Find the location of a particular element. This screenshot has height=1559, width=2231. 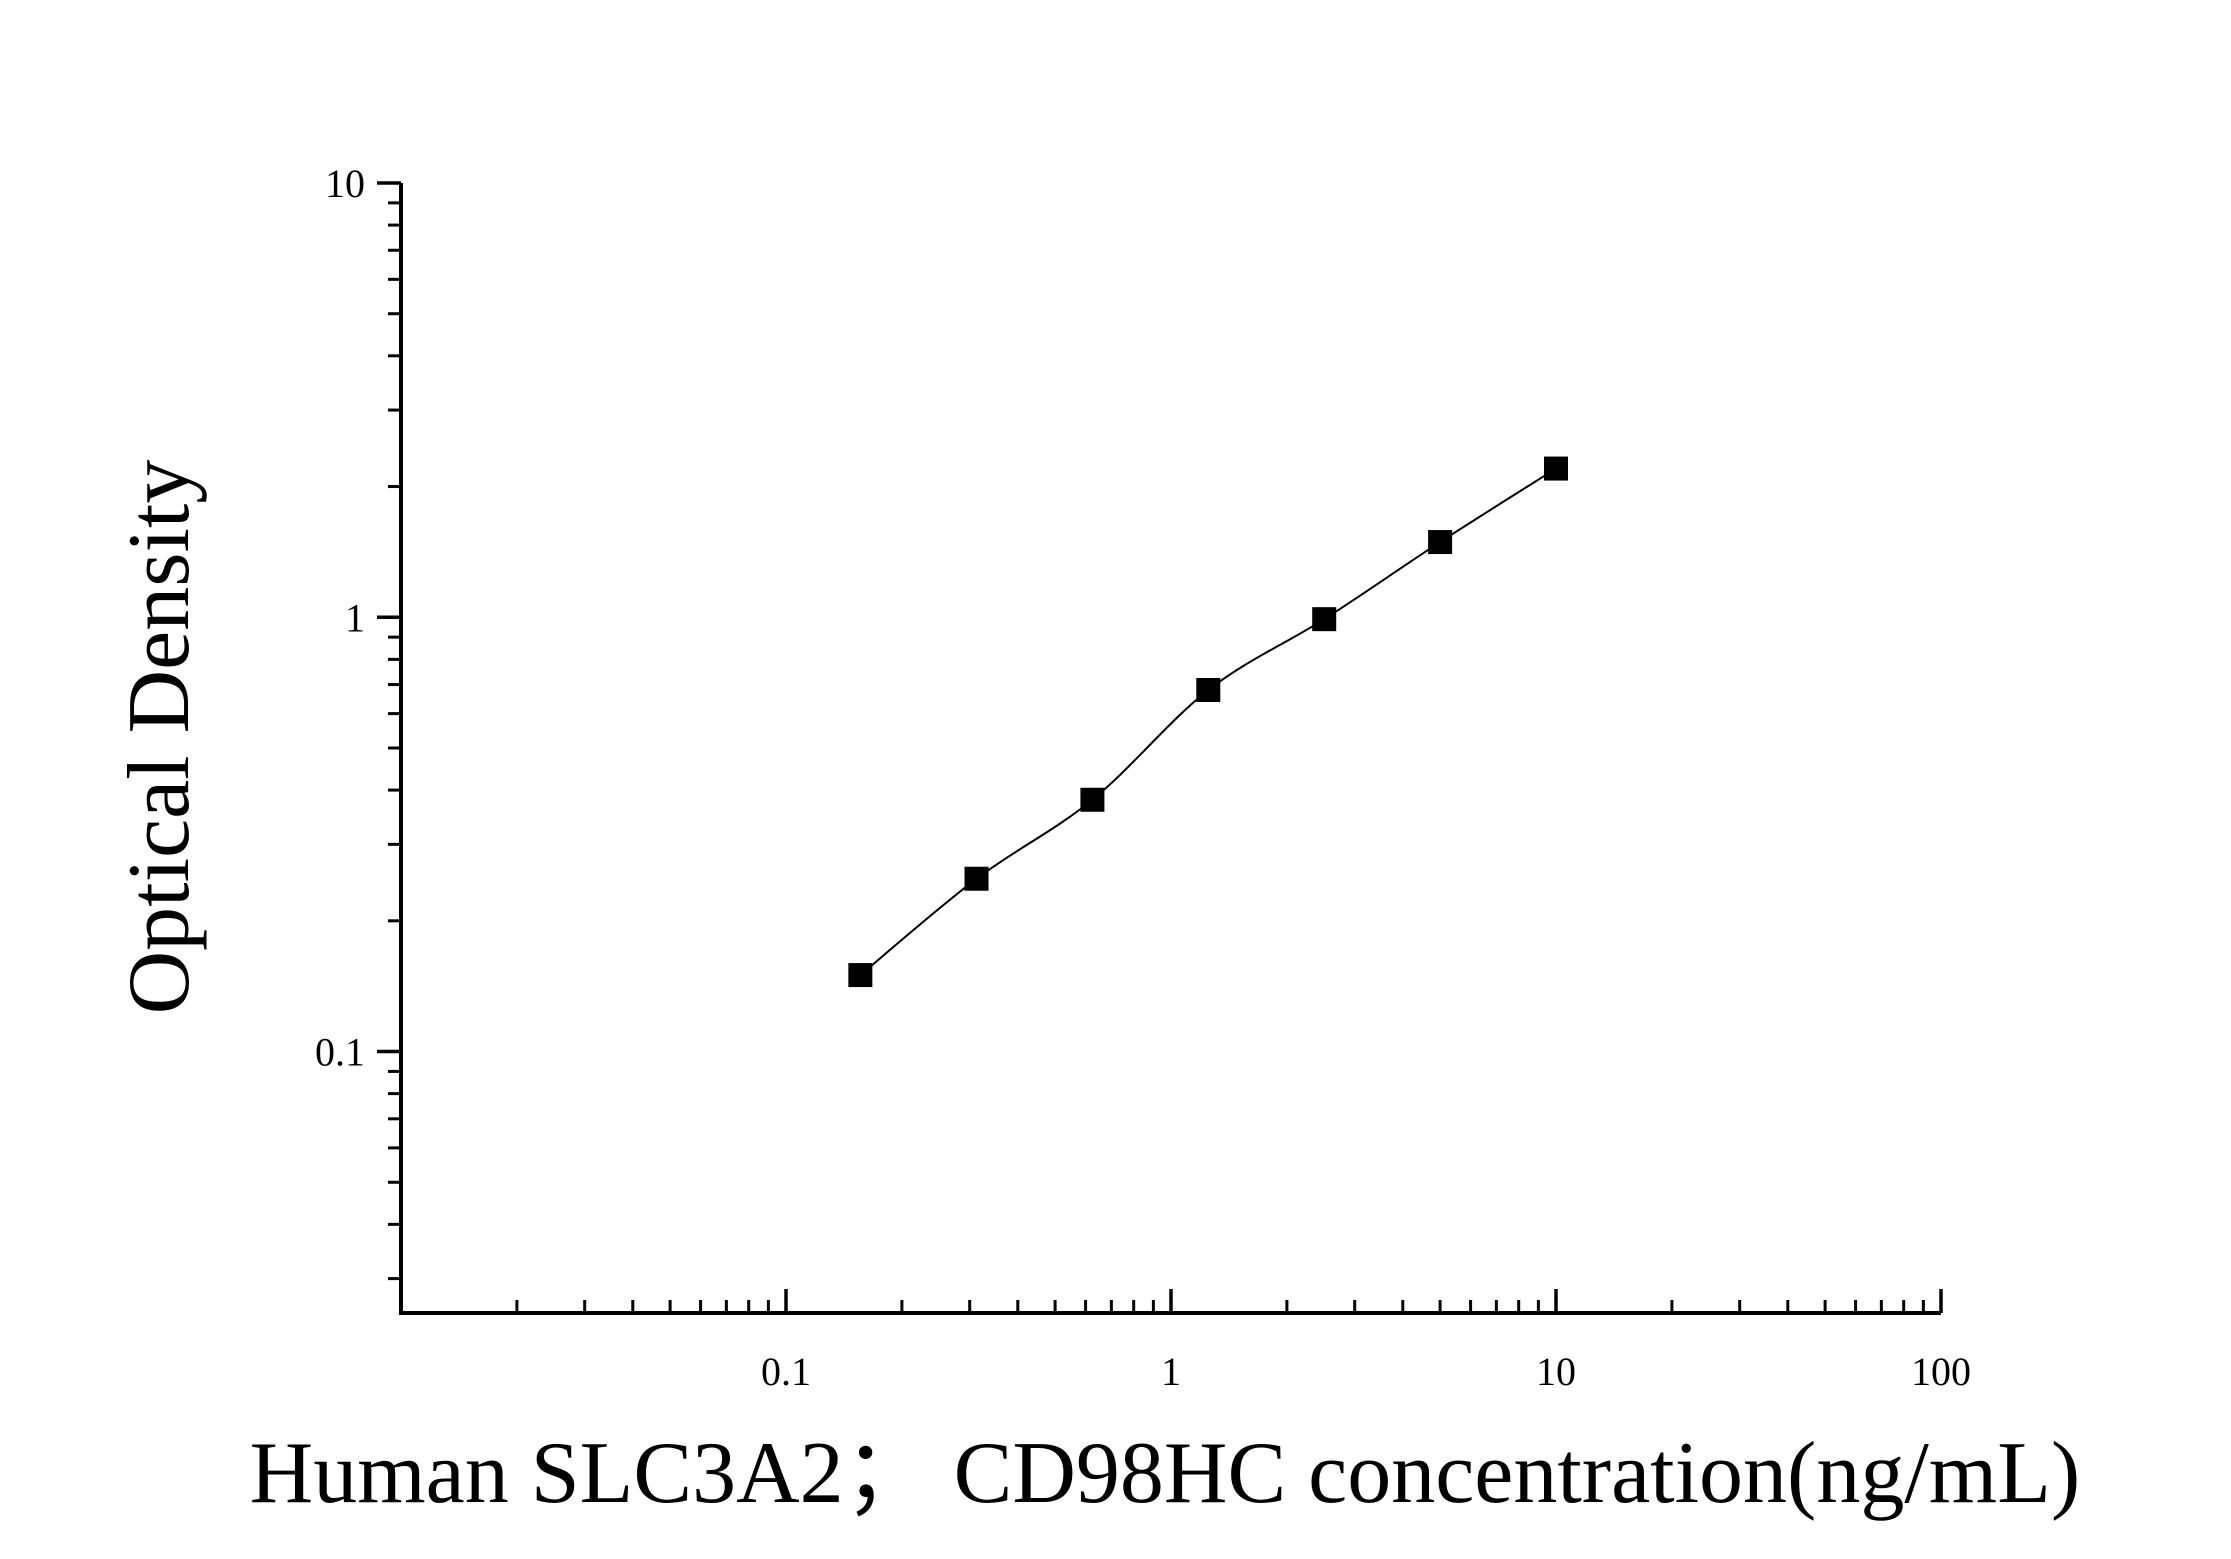

y-axis-ticks is located at coordinates (389, 731).